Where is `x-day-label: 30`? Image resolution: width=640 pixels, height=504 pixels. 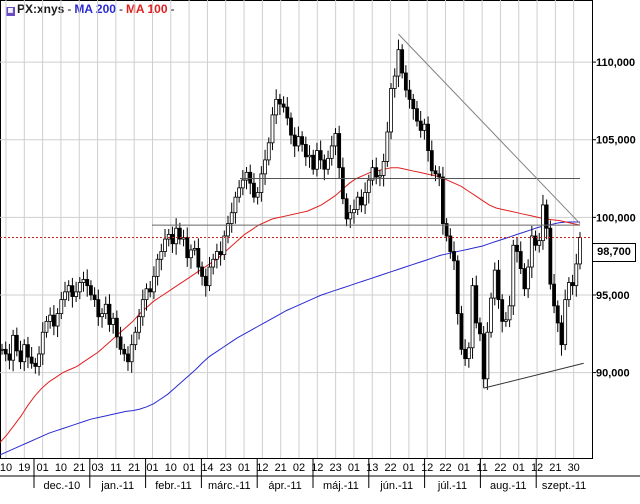 x-day-label: 30 is located at coordinates (574, 468).